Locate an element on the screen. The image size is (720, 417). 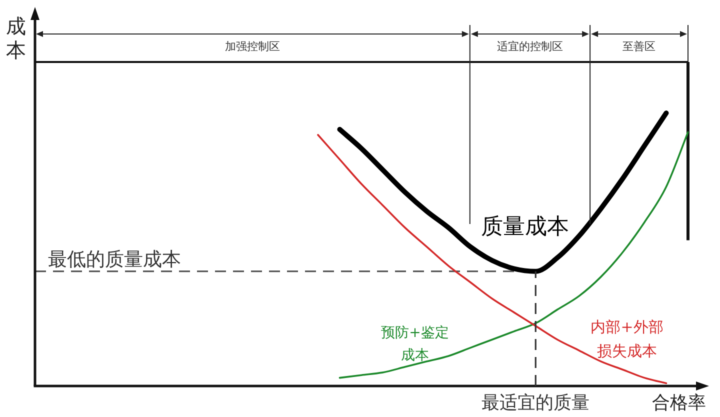
x-axis-title: 合格率 is located at coordinates (679, 403).